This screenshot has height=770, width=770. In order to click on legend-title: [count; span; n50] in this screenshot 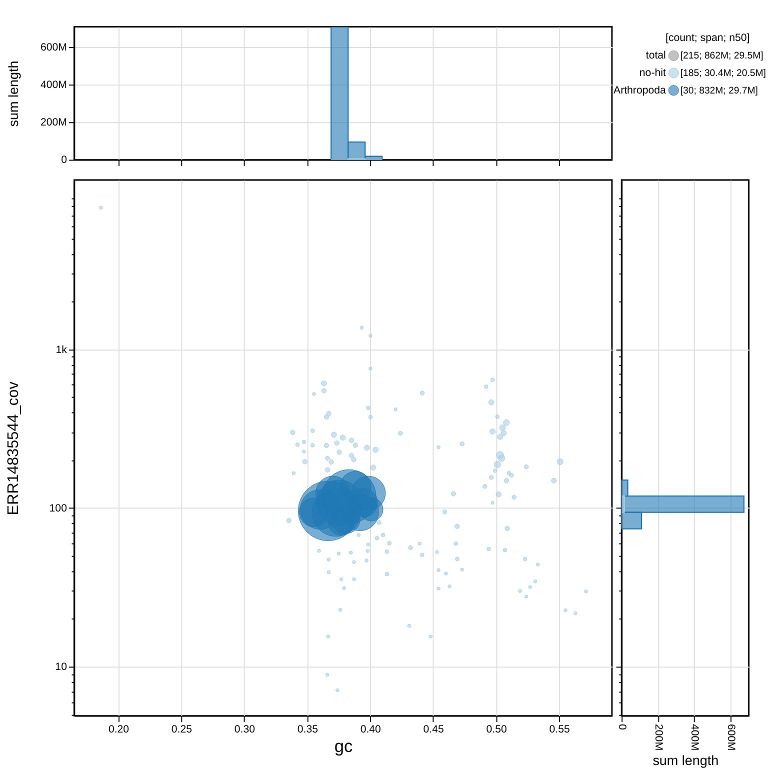, I will do `click(708, 38)`.